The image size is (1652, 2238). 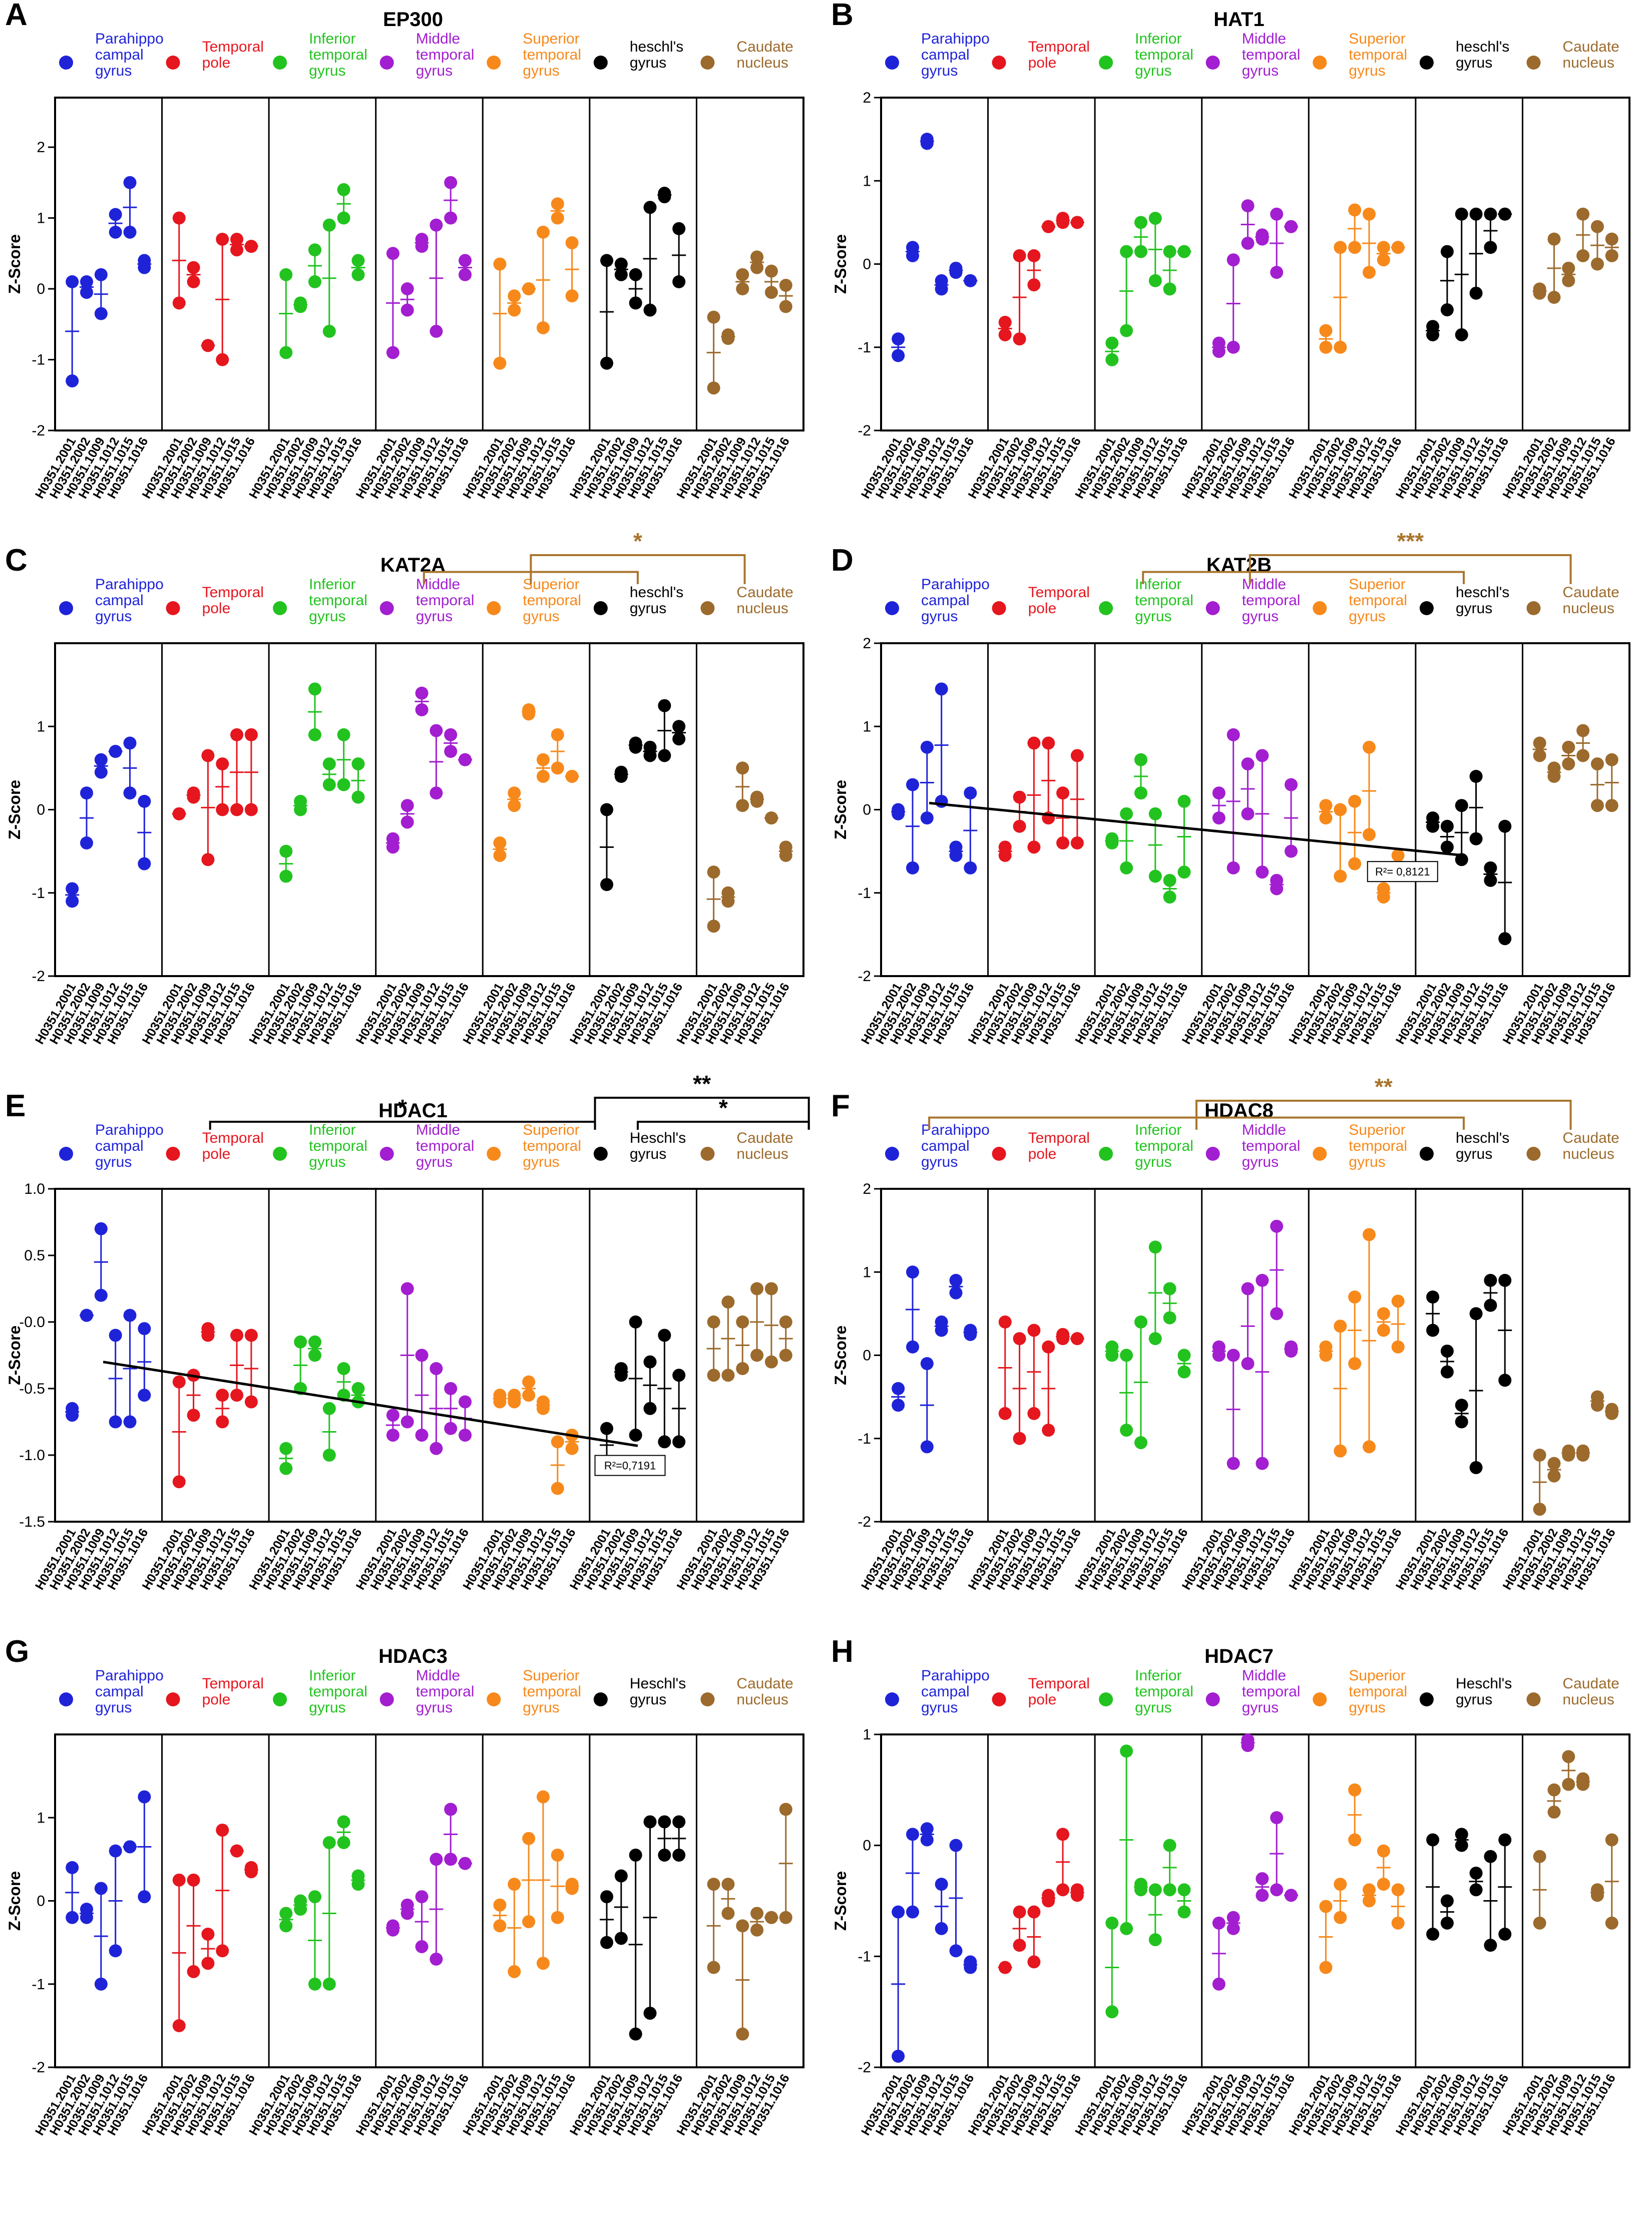 I want to click on chart-title: HDAC1, so click(x=413, y=1111).